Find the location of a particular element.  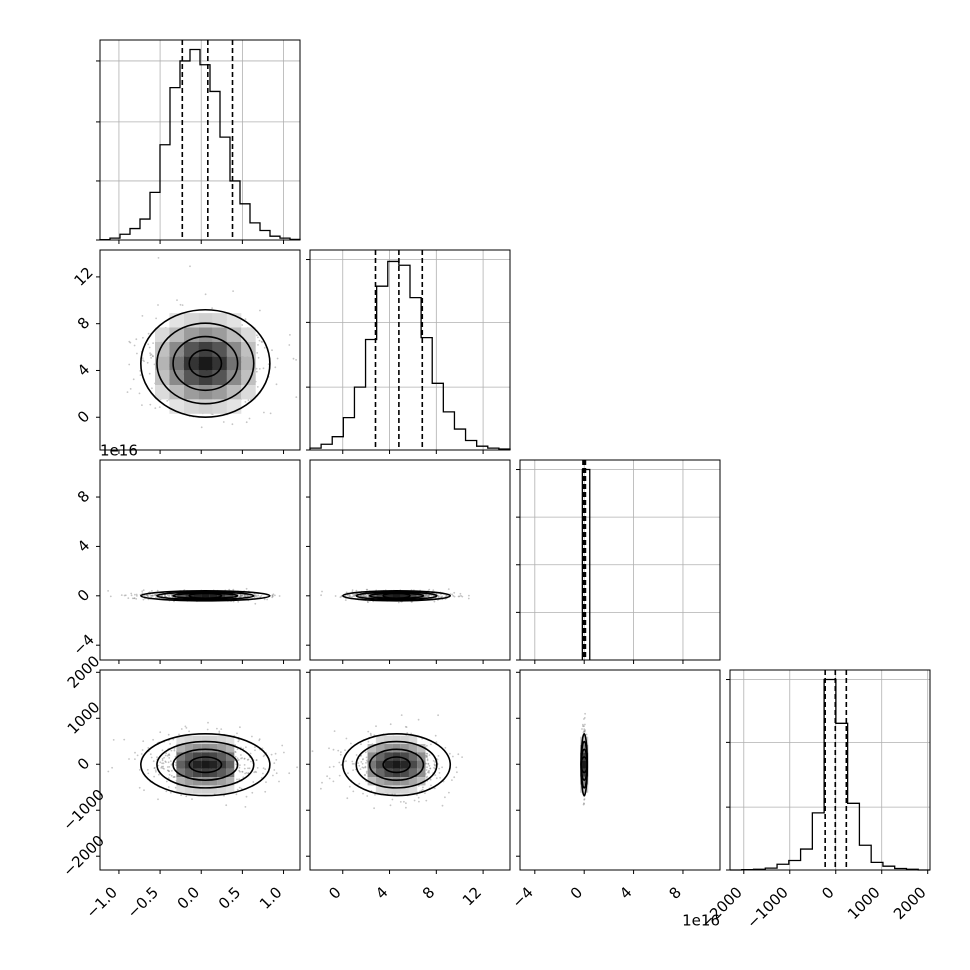

histogram-frame is located at coordinates (830, 770).